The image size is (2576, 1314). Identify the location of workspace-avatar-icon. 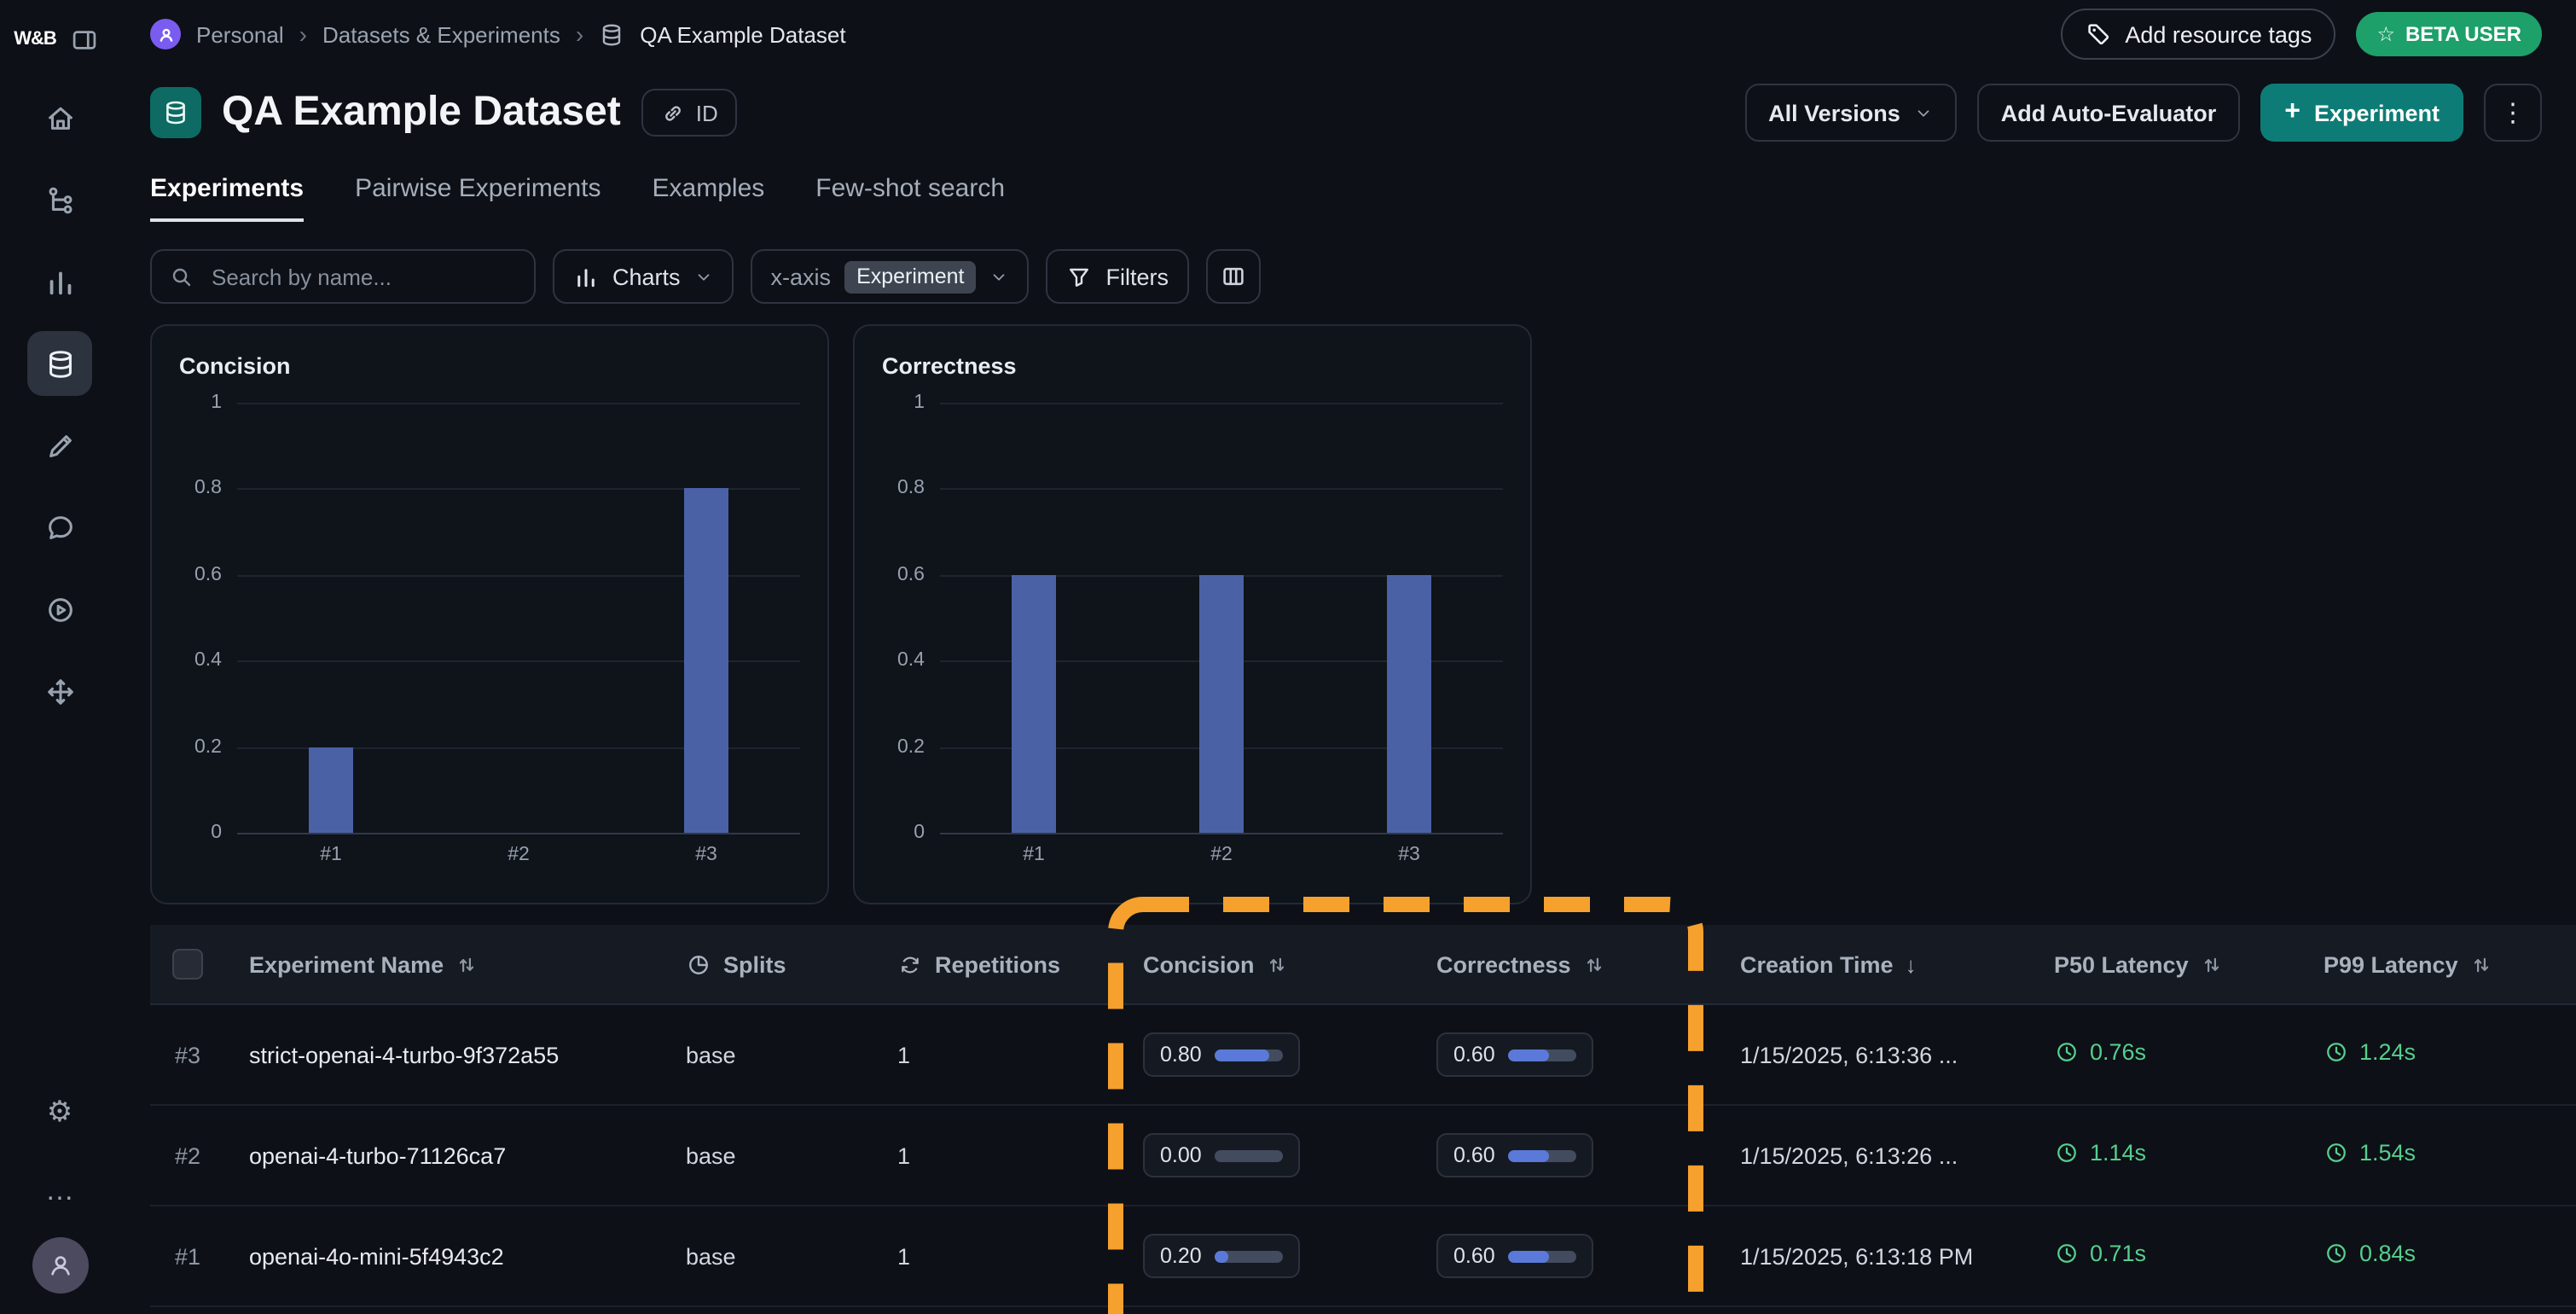
(165, 34).